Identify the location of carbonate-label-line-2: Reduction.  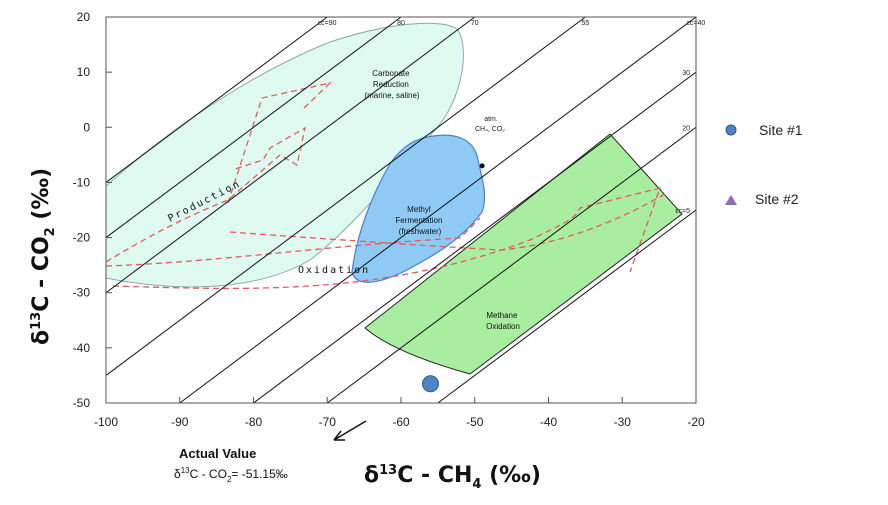
(391, 84).